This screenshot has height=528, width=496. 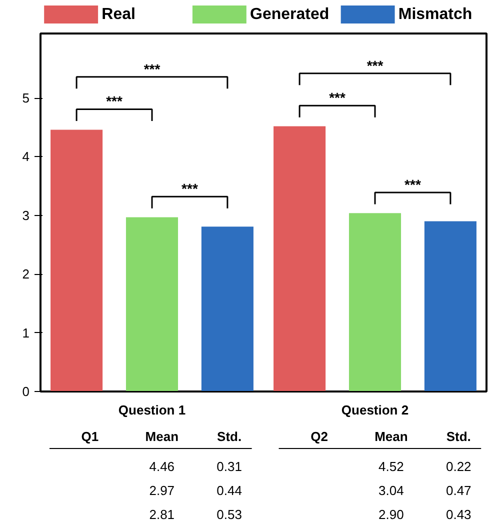 What do you see at coordinates (119, 14) in the screenshot?
I see `legend-label: Real` at bounding box center [119, 14].